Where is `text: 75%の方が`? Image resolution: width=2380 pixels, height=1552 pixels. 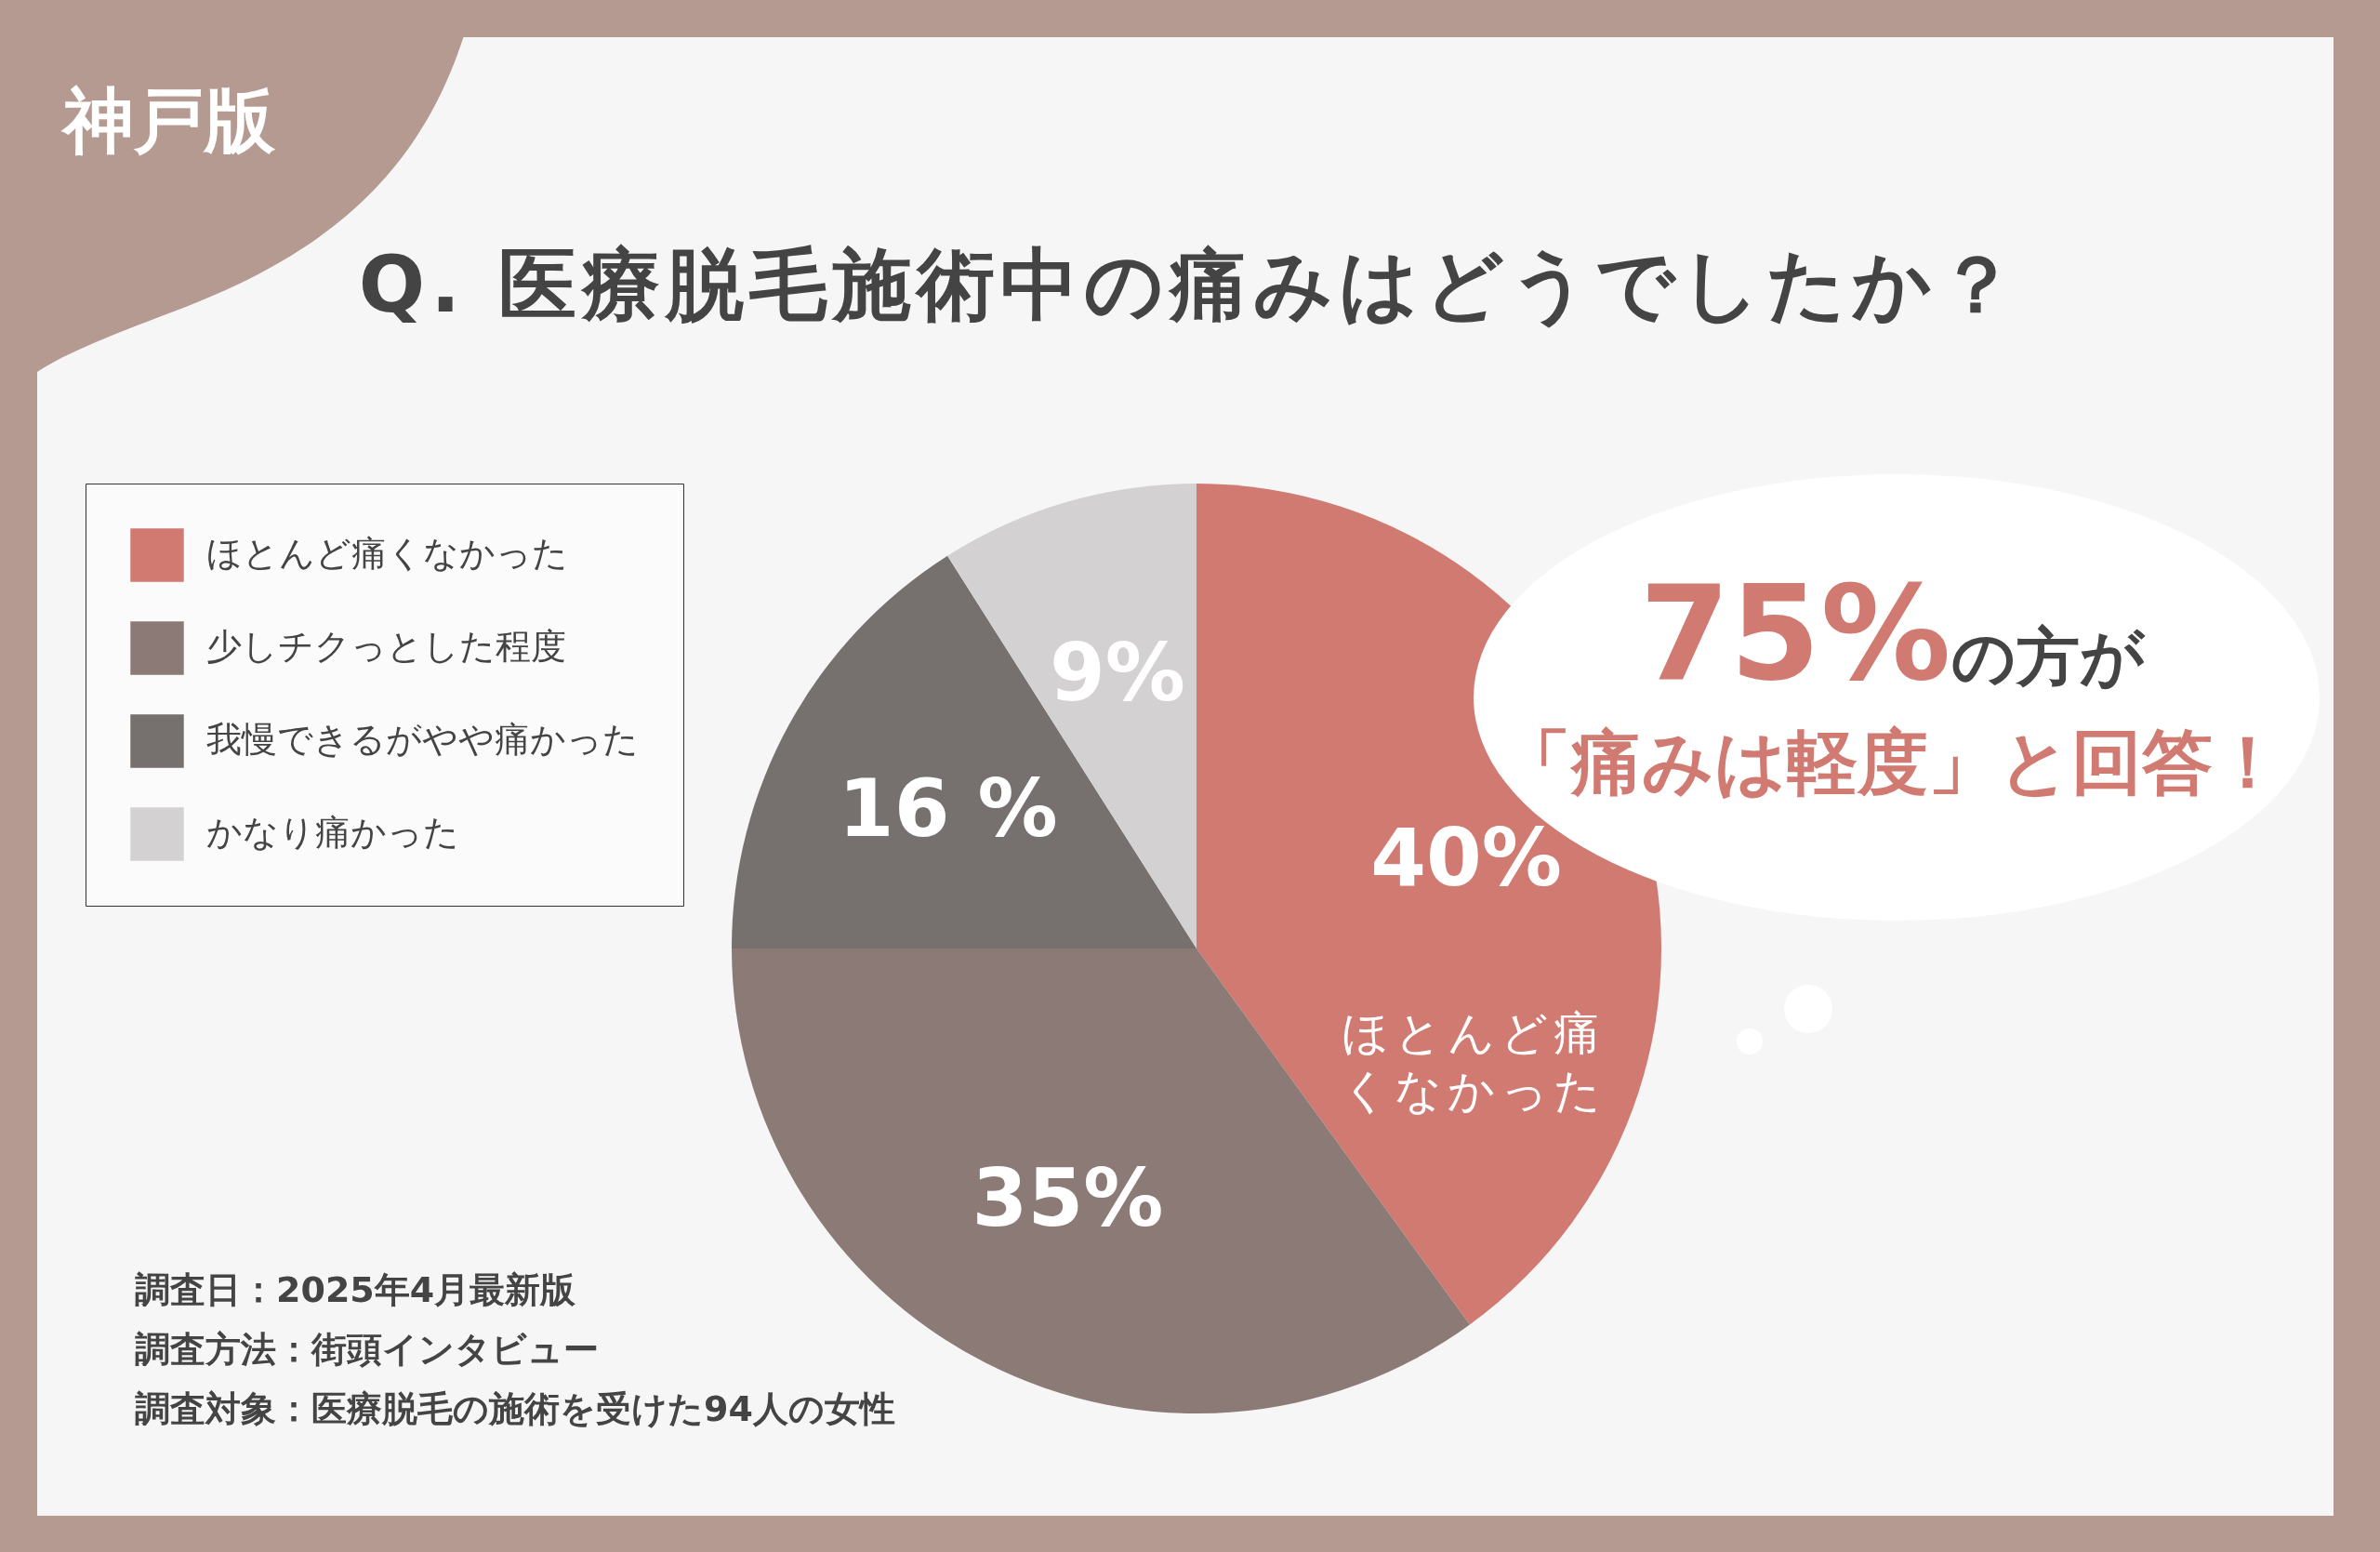 text: 75%の方が is located at coordinates (1892, 634).